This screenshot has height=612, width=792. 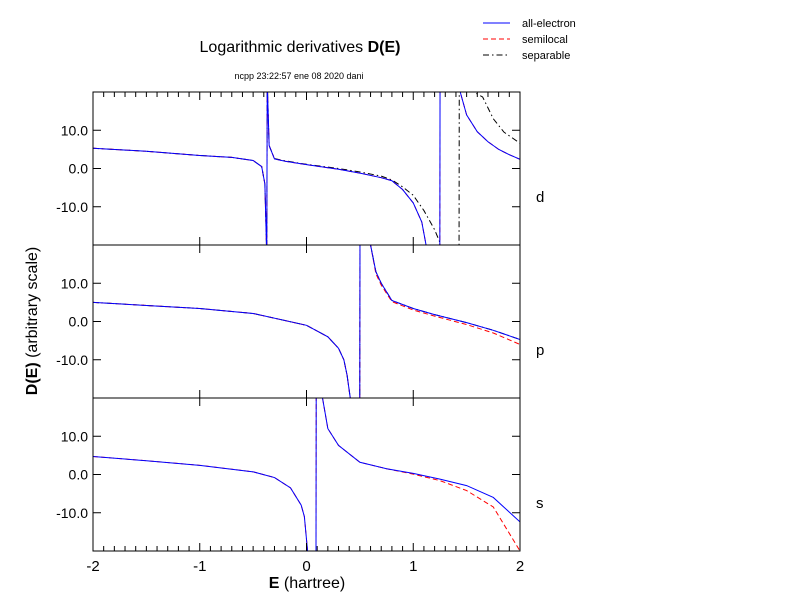 I want to click on x-tick-label: 0, so click(x=306, y=566).